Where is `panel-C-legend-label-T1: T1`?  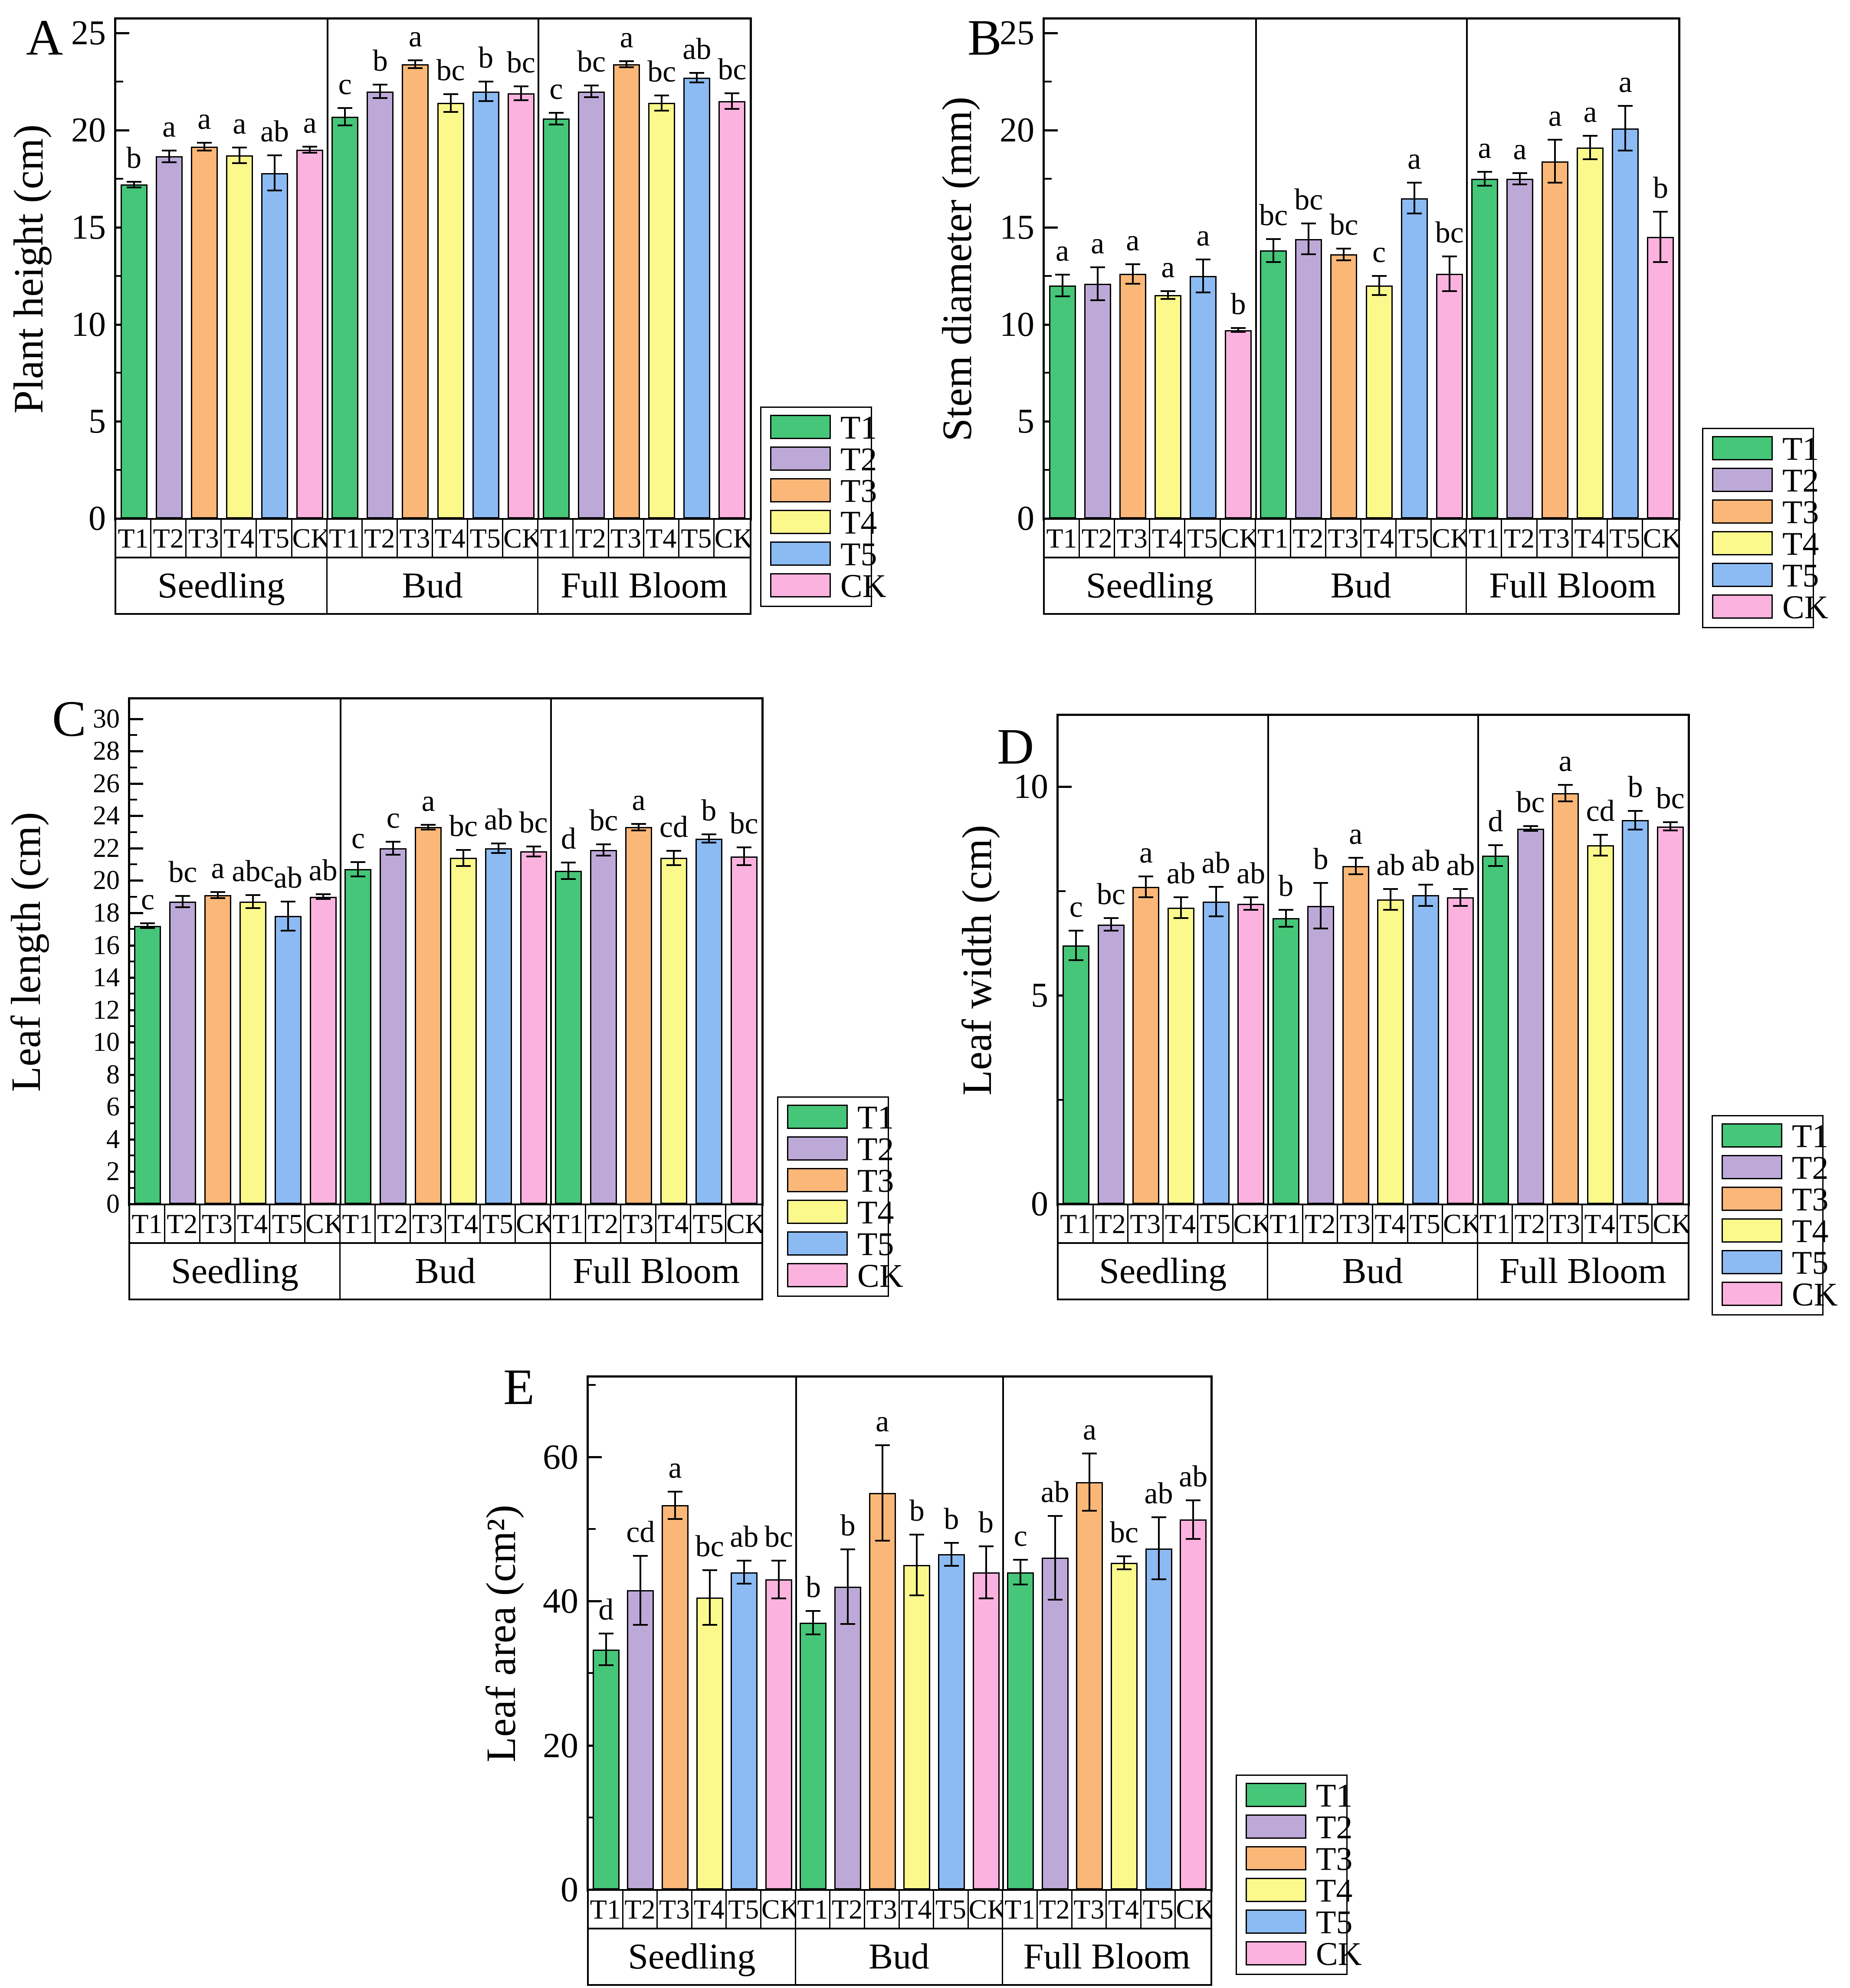 panel-C-legend-label-T1: T1 is located at coordinates (875, 1117).